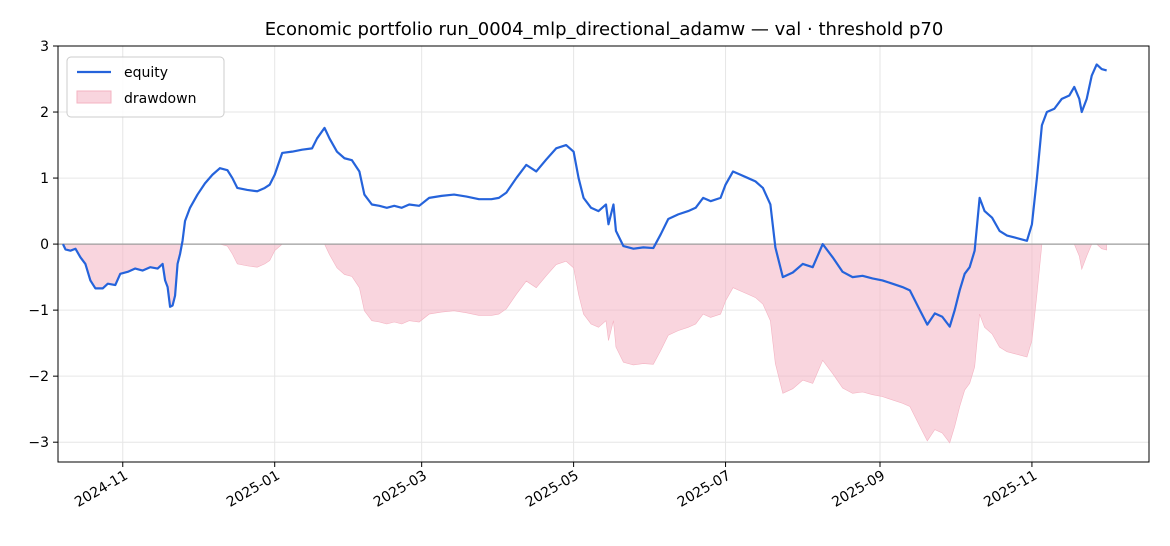  Describe the element at coordinates (101, 489) in the screenshot. I see `x-tick-label: 2024-11` at that location.